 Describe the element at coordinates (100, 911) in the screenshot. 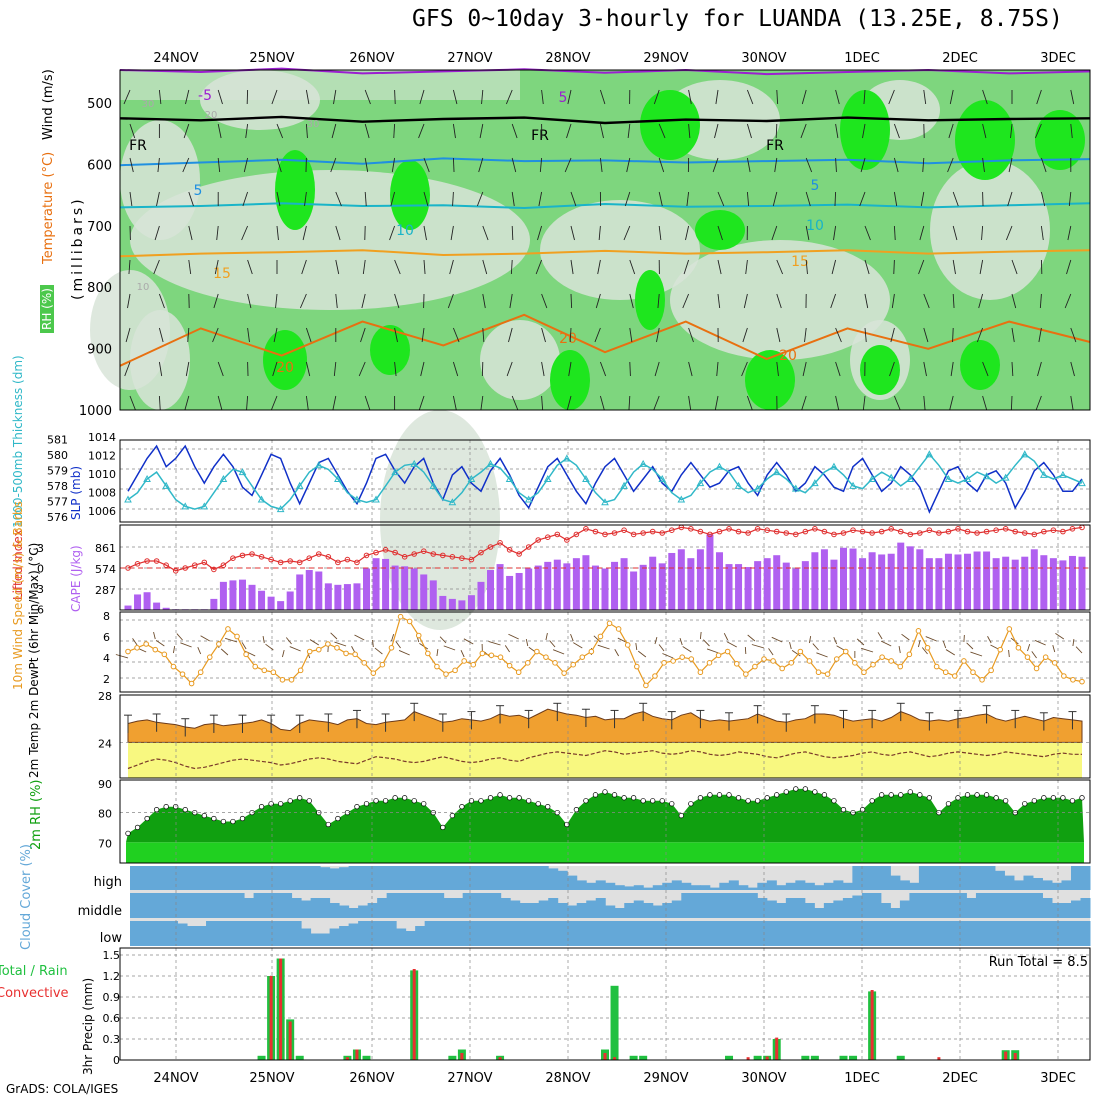

I see `y-tick-label: middle` at that location.